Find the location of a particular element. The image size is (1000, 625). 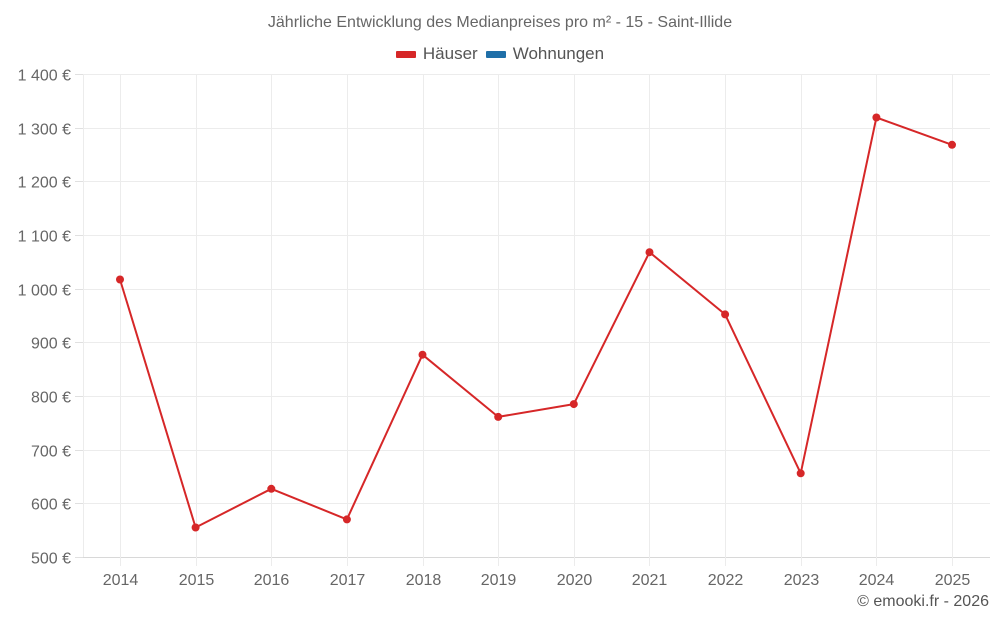

x-tick-label: 2019 is located at coordinates (499, 580).